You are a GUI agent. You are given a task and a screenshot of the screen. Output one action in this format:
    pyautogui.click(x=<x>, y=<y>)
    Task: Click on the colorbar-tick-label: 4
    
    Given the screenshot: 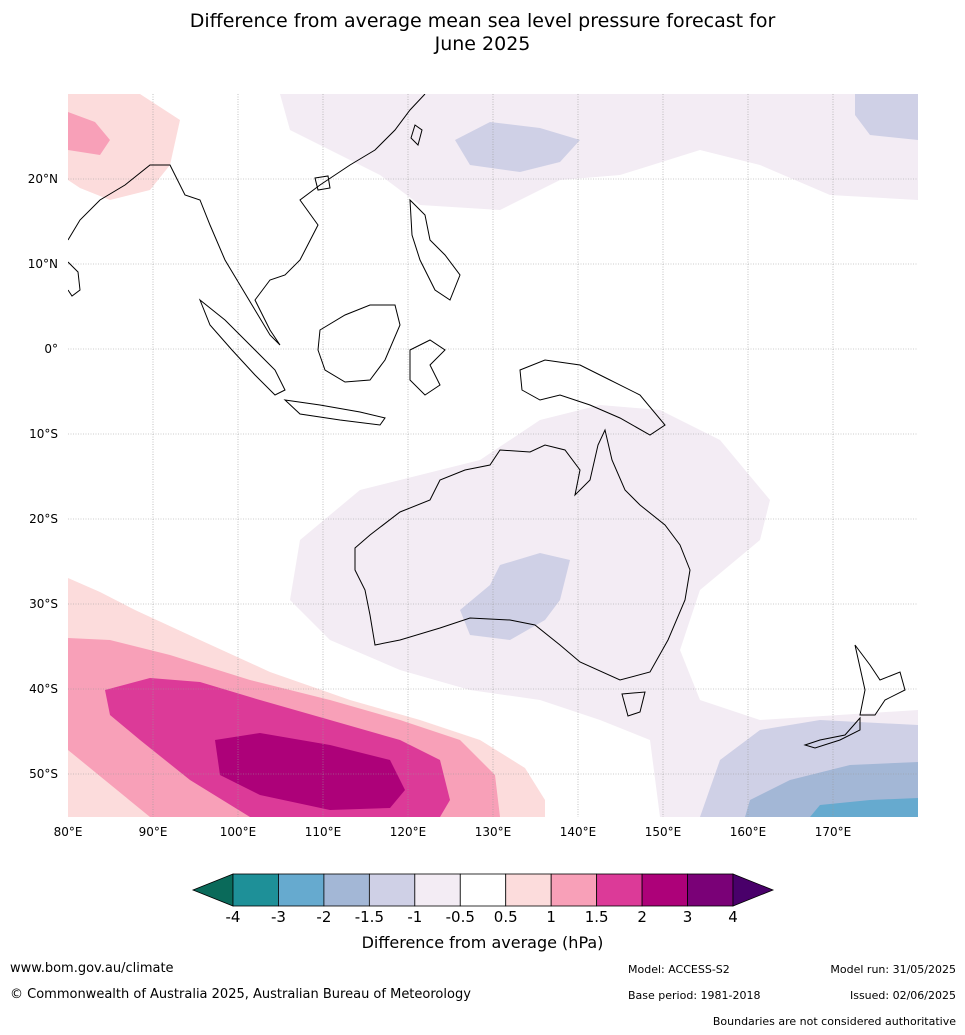 What is the action you would take?
    pyautogui.click(x=733, y=917)
    